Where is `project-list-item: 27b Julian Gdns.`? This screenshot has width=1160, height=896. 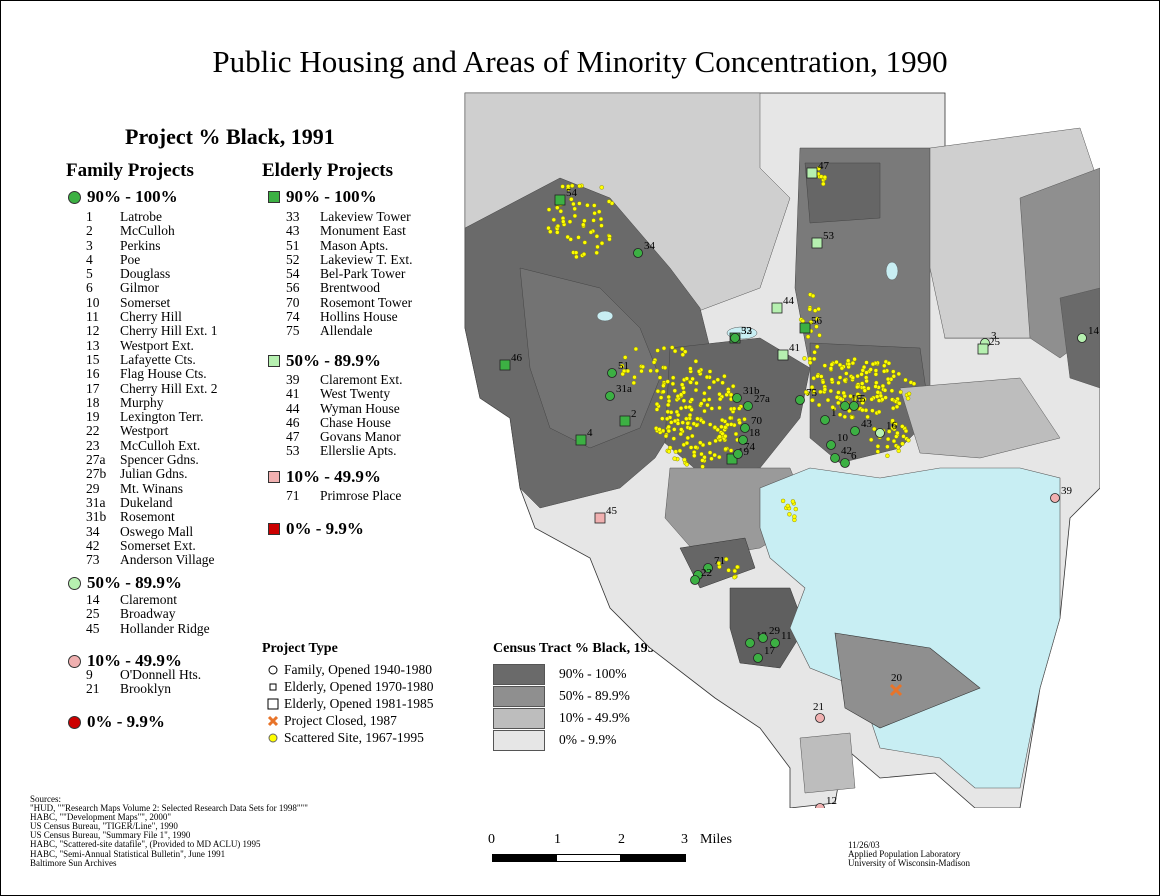 project-list-item: 27b Julian Gdns. is located at coordinates (152, 474).